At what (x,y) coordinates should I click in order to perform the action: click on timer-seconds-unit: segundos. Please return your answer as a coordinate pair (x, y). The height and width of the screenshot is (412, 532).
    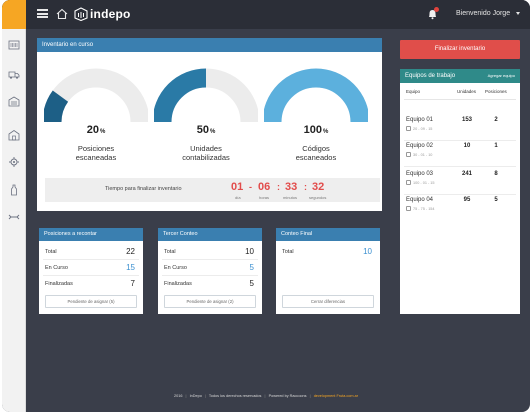
    Looking at the image, I should click on (318, 197).